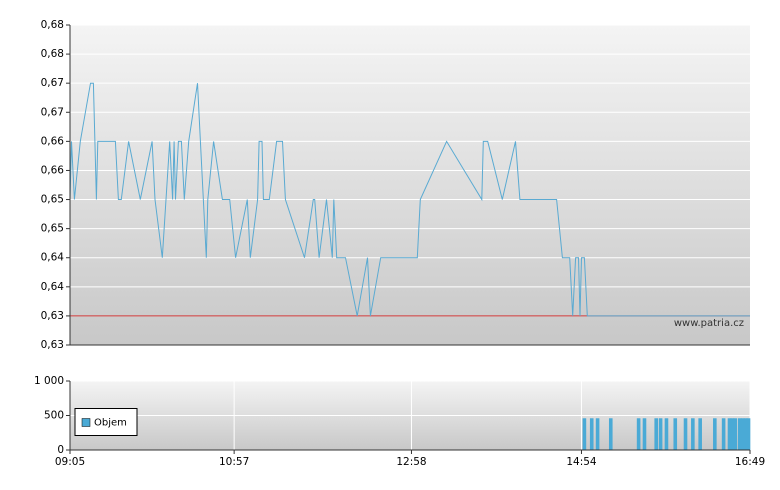  Describe the element at coordinates (411, 462) in the screenshot. I see `x-tick-label: 12:58` at that location.